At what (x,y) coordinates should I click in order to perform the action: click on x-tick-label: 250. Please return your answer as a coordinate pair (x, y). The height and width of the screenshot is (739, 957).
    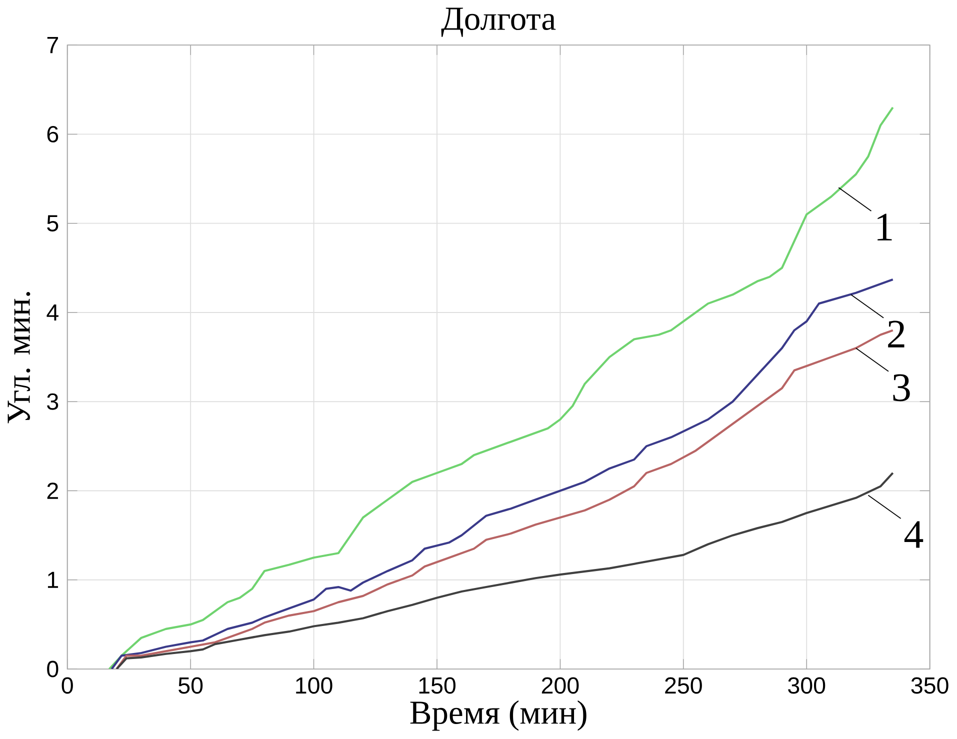
    Looking at the image, I should click on (683, 685).